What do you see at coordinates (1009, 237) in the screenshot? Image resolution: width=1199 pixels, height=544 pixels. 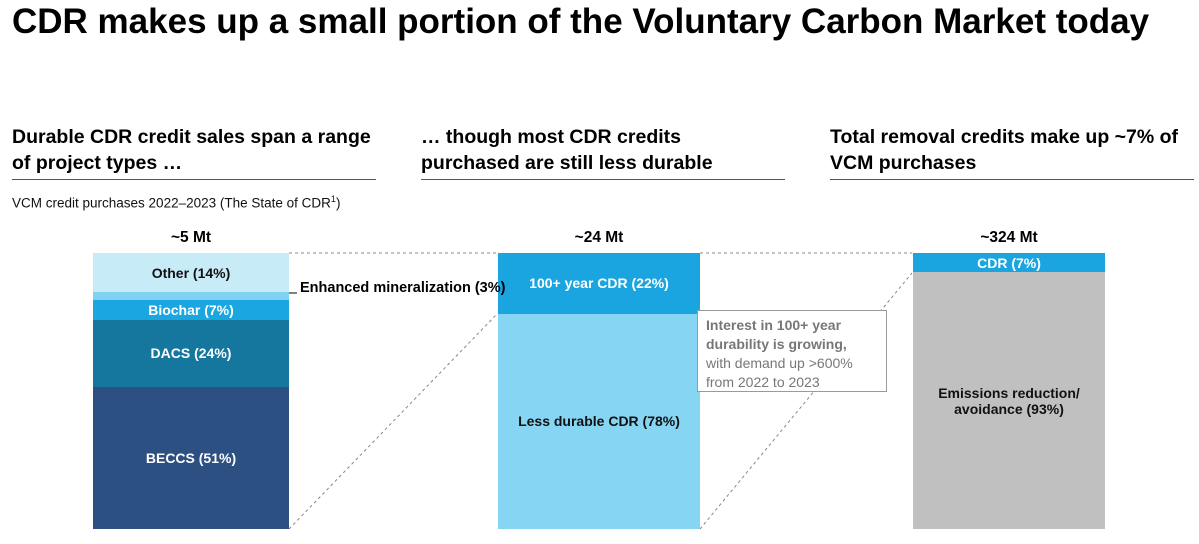 I see `bar-total-label: ~324 Mt` at bounding box center [1009, 237].